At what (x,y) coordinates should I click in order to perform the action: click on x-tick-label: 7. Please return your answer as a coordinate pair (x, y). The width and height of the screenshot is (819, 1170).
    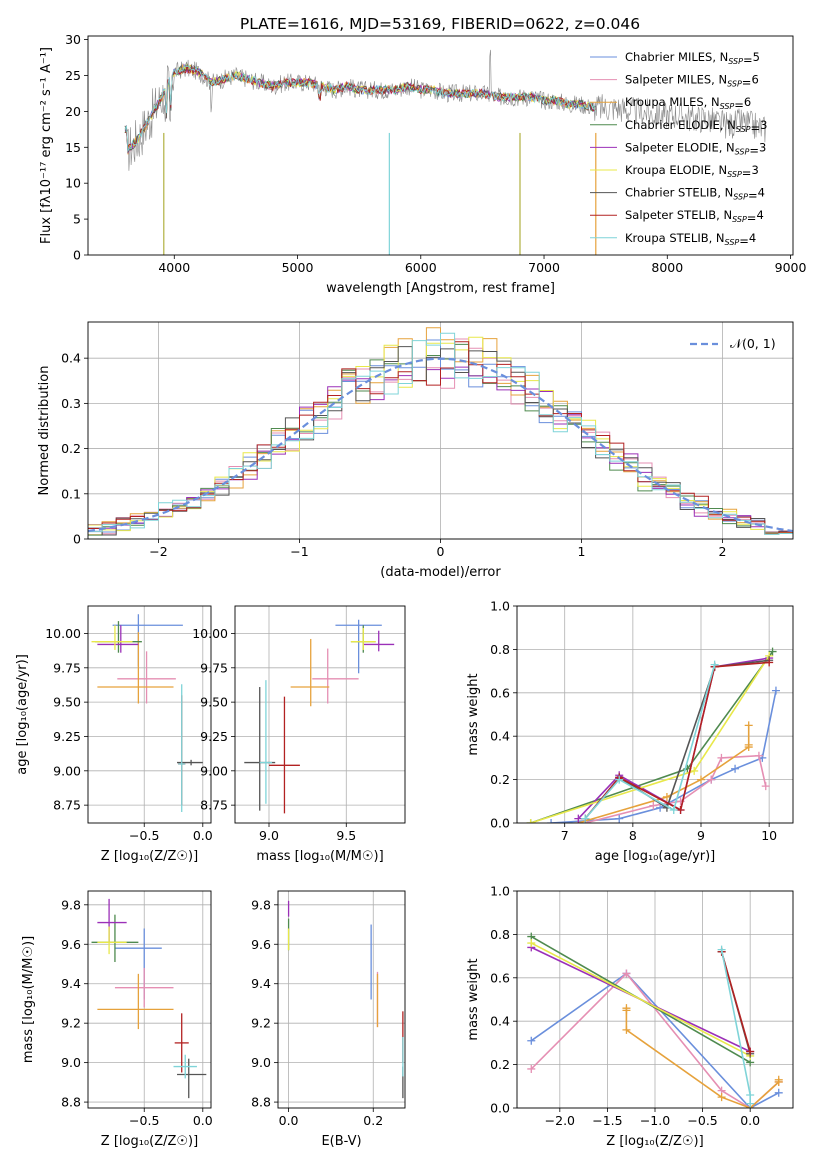
    Looking at the image, I should click on (565, 835).